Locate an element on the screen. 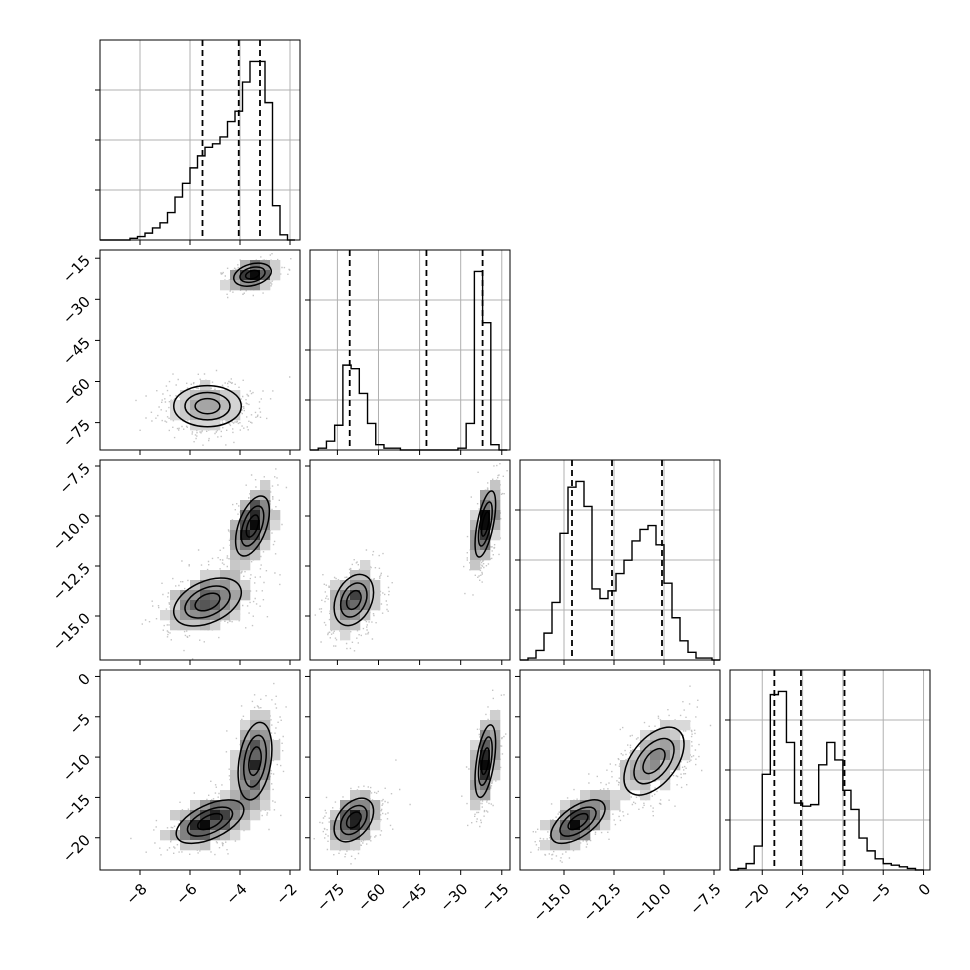  x-tick-label-p2-2: −45 is located at coordinates (412, 897).